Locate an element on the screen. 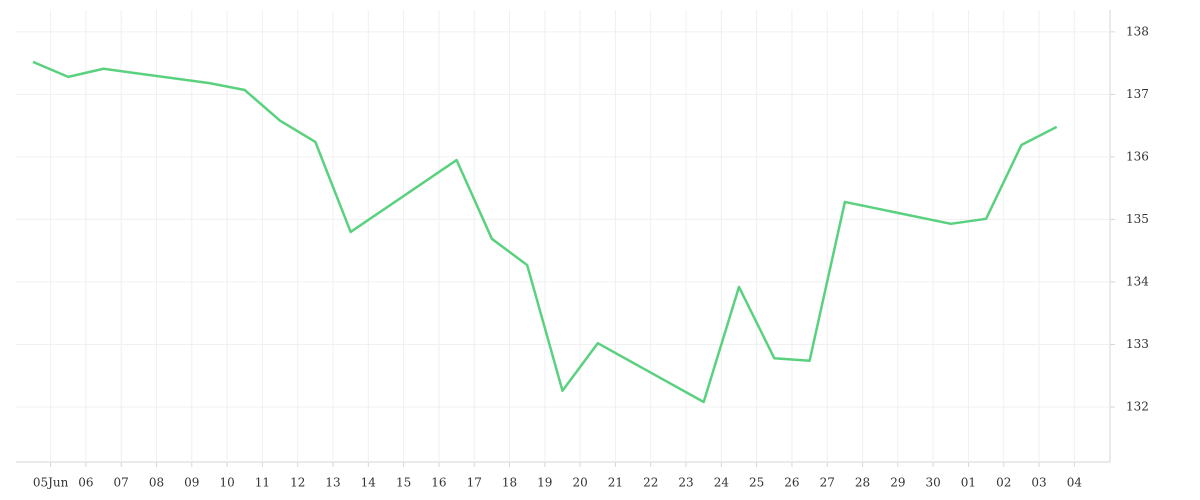  x-tick-label: 23 is located at coordinates (685, 483).